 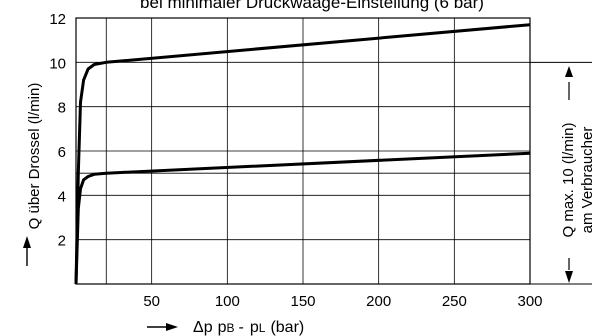 I want to click on qmax-arrow-up-head, so click(x=569, y=71).